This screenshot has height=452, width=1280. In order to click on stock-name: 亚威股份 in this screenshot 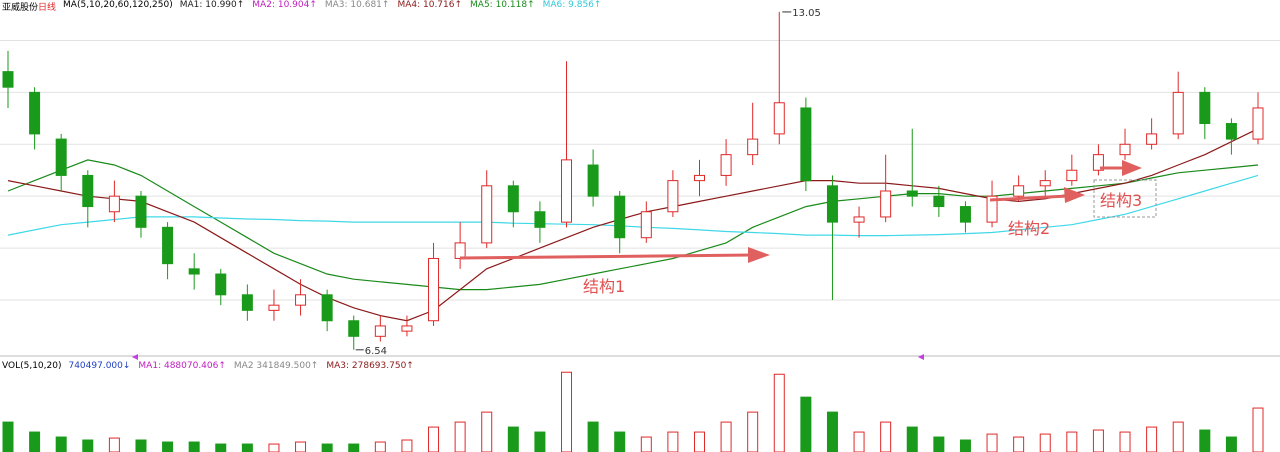, I will do `click(20, 8)`.